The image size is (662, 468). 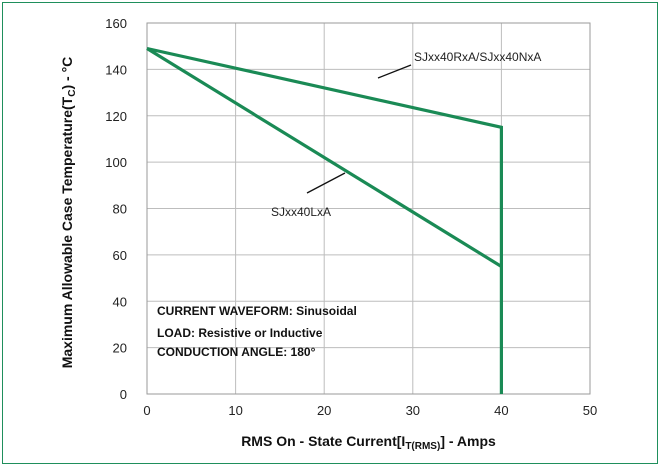 I want to click on series-labels: SJxx40RxA/SJxx40NxA SJxx40LxA, so click(x=406, y=134).